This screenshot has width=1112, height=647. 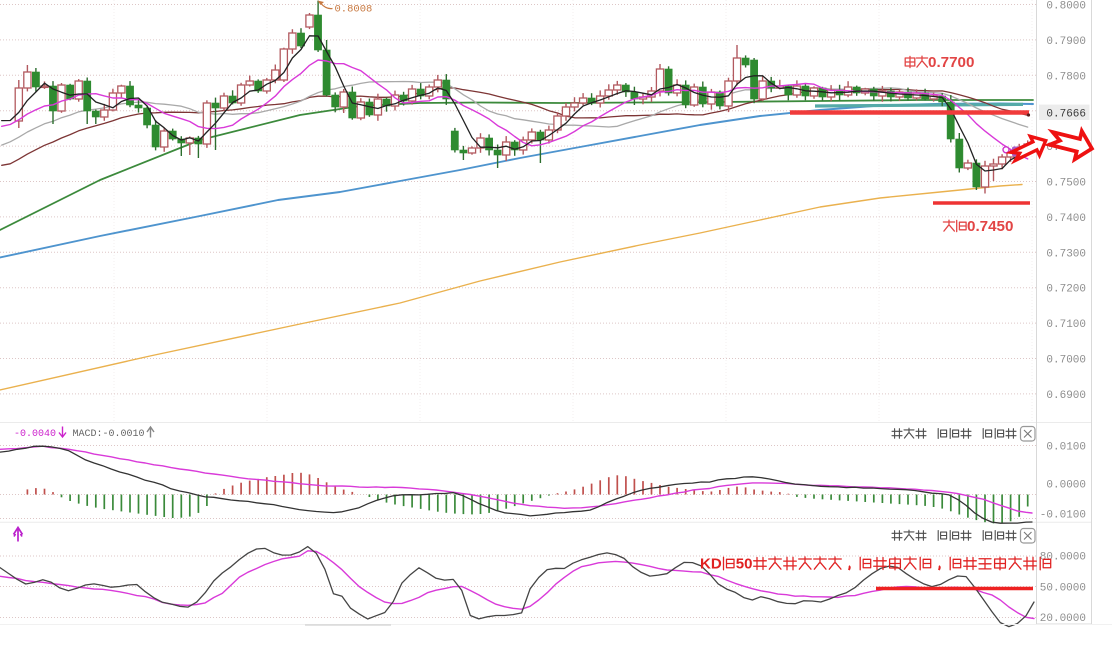 I want to click on svg-text: 50, so click(x=744, y=564).